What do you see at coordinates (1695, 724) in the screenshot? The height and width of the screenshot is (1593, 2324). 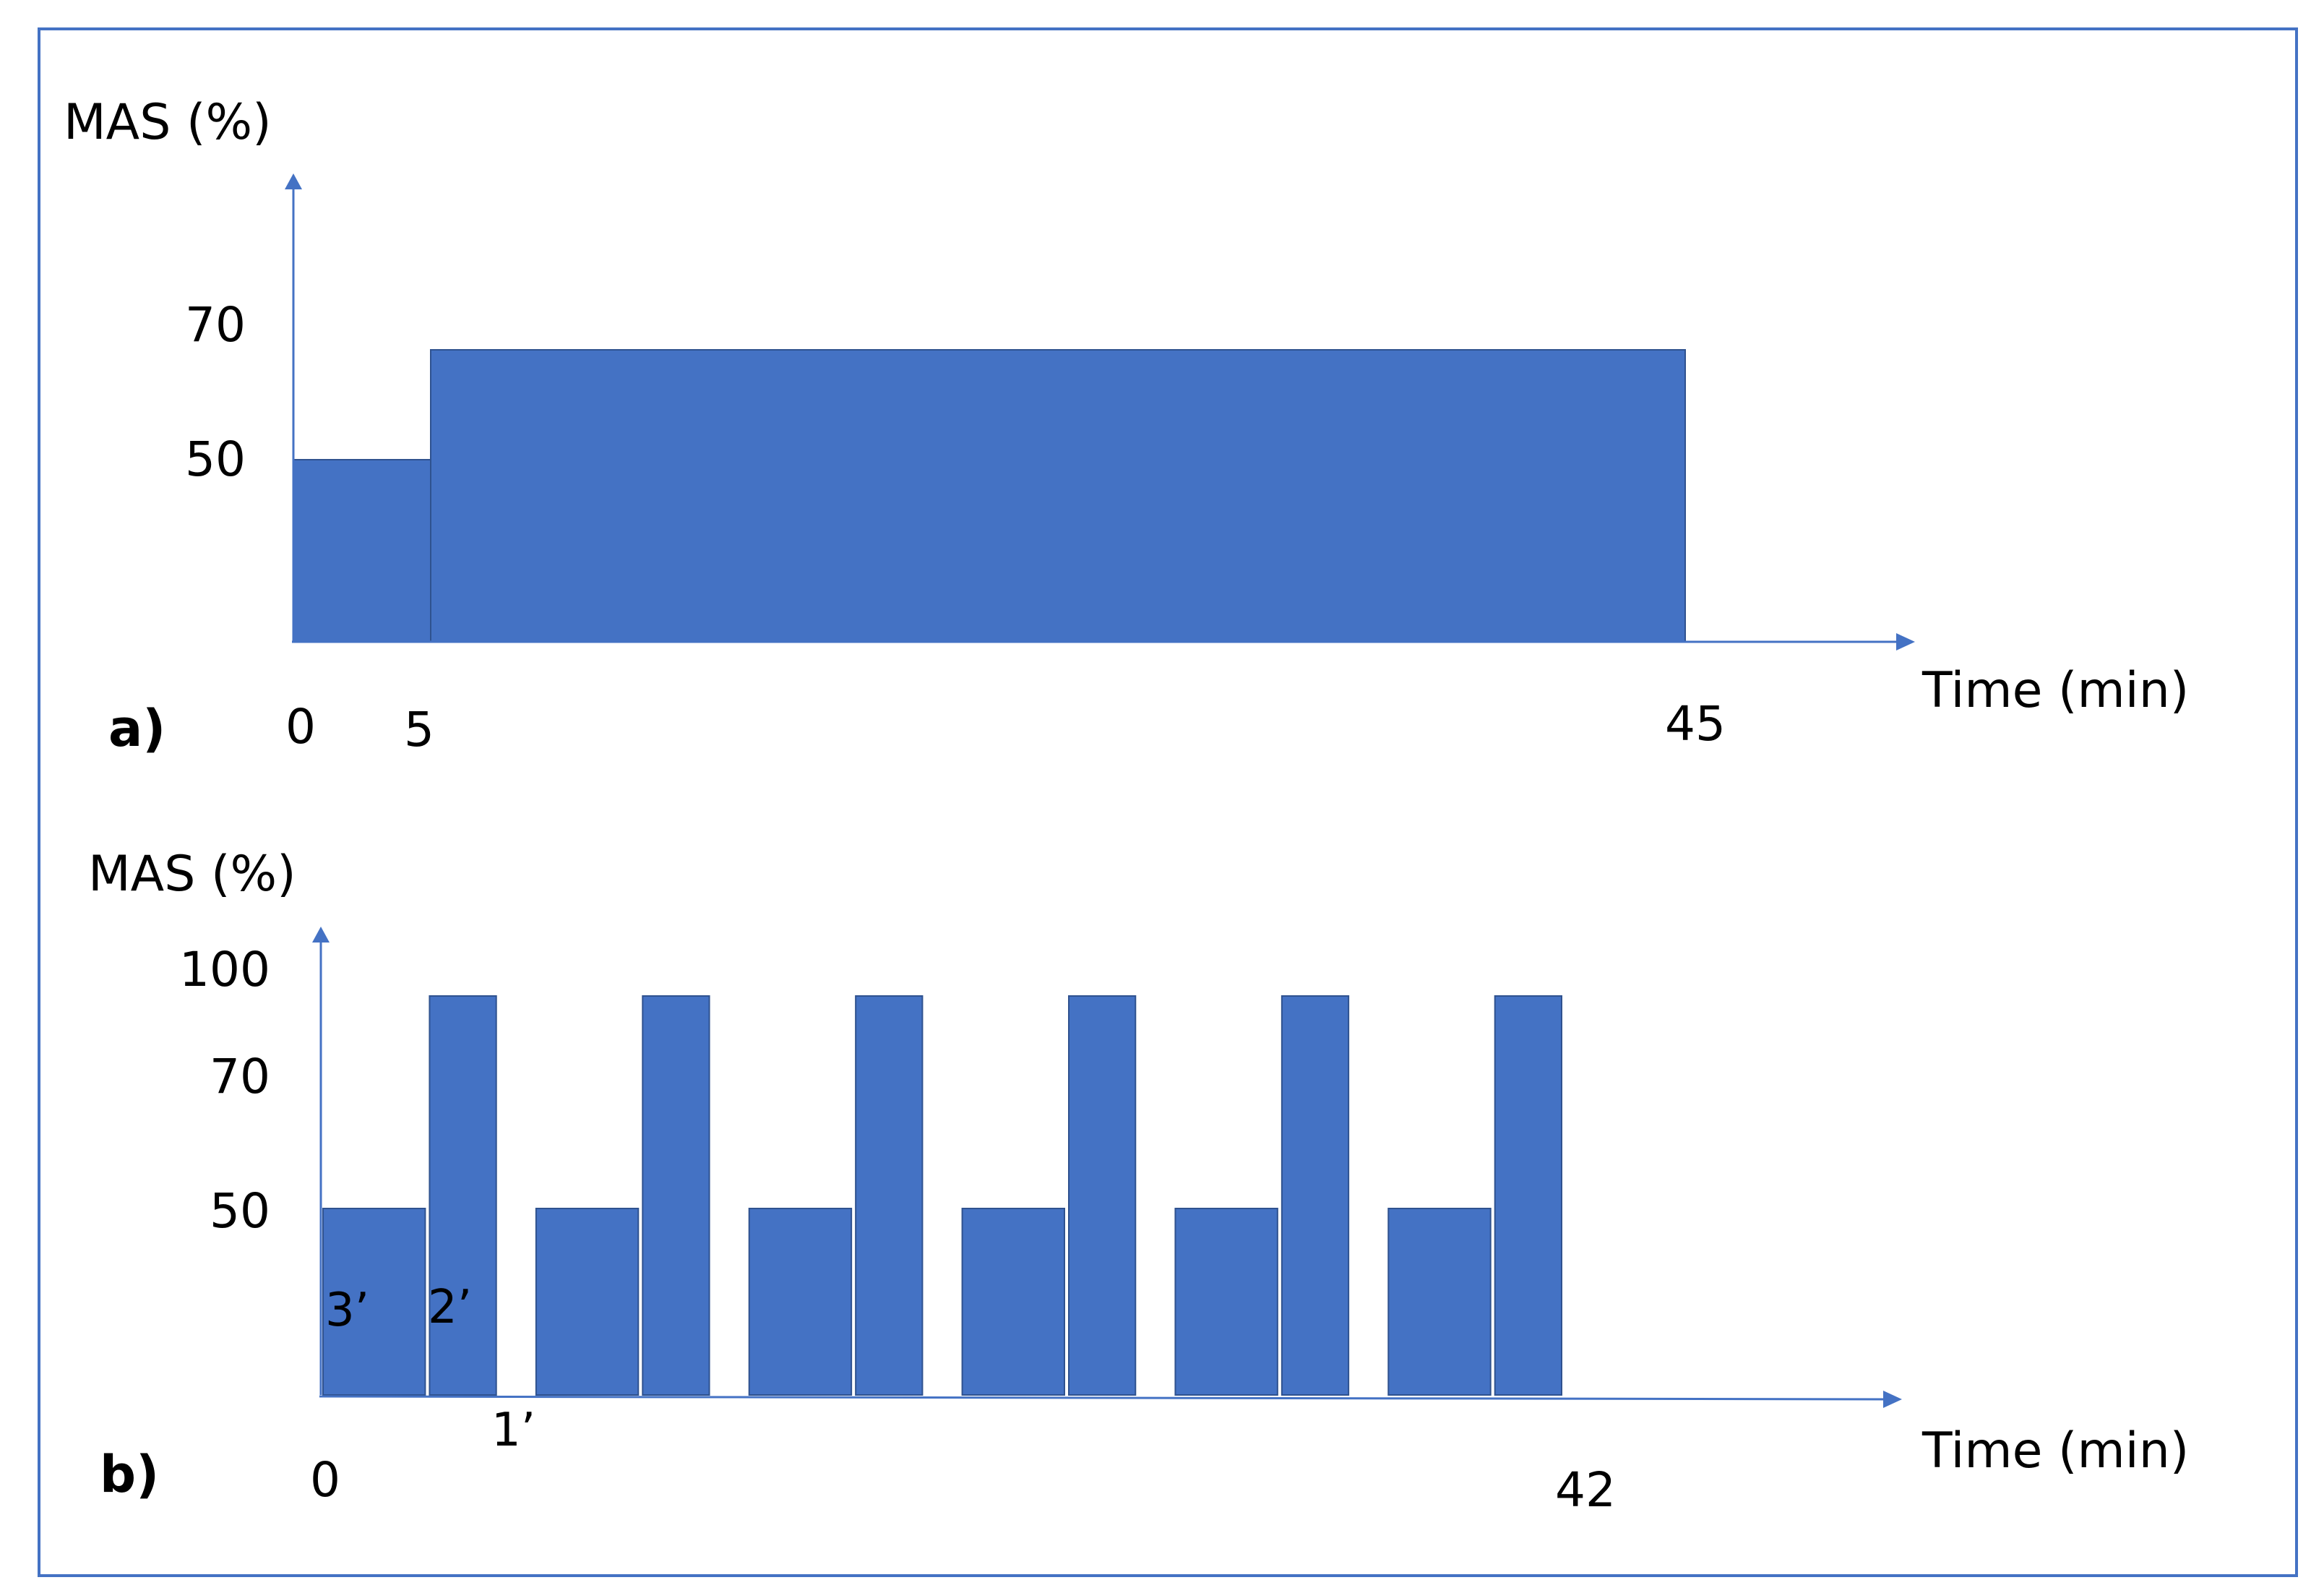 I see `panel-a-x-tick-45: 45` at bounding box center [1695, 724].